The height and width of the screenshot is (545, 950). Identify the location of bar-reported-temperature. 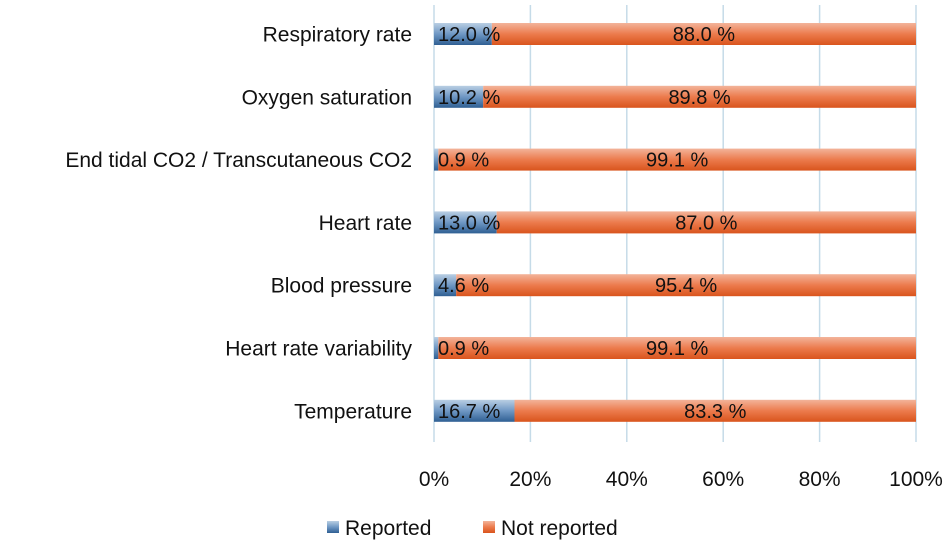
(474, 410).